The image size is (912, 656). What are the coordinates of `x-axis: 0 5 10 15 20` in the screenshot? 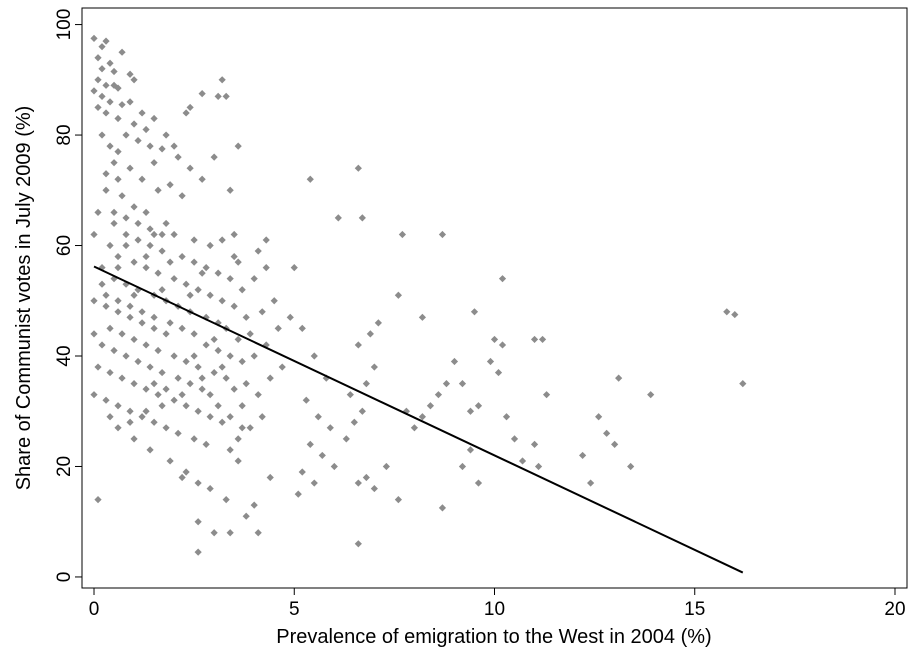 It's located at (497, 604).